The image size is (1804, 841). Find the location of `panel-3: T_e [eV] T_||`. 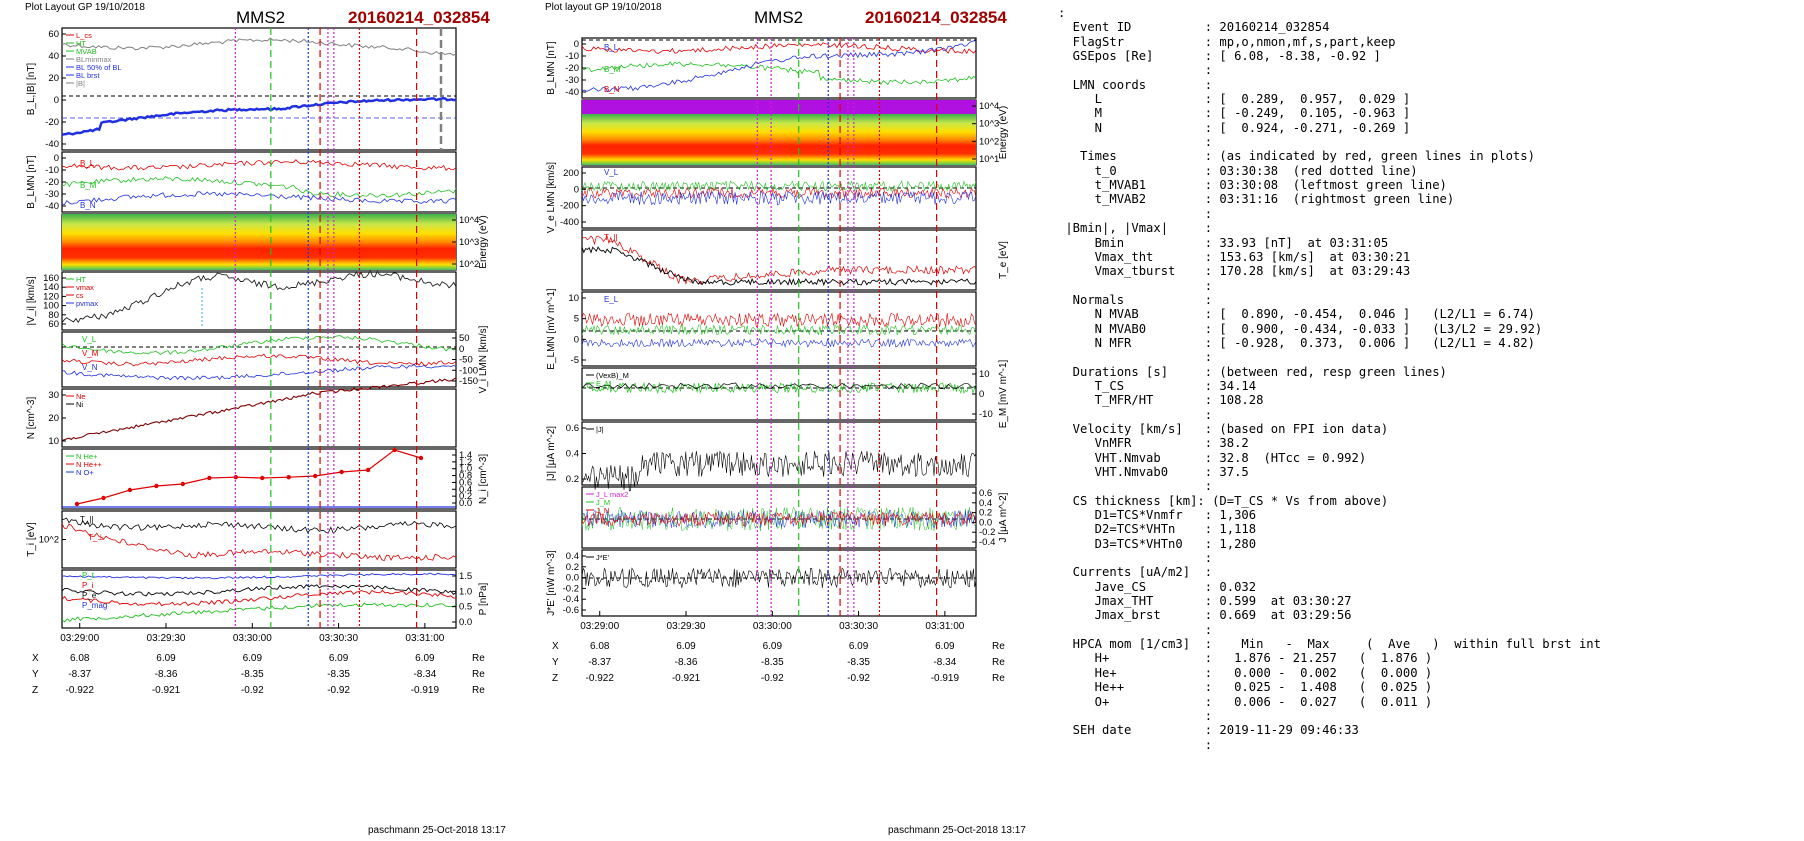

panel-3: T_e [eV] T_|| is located at coordinates (795, 260).